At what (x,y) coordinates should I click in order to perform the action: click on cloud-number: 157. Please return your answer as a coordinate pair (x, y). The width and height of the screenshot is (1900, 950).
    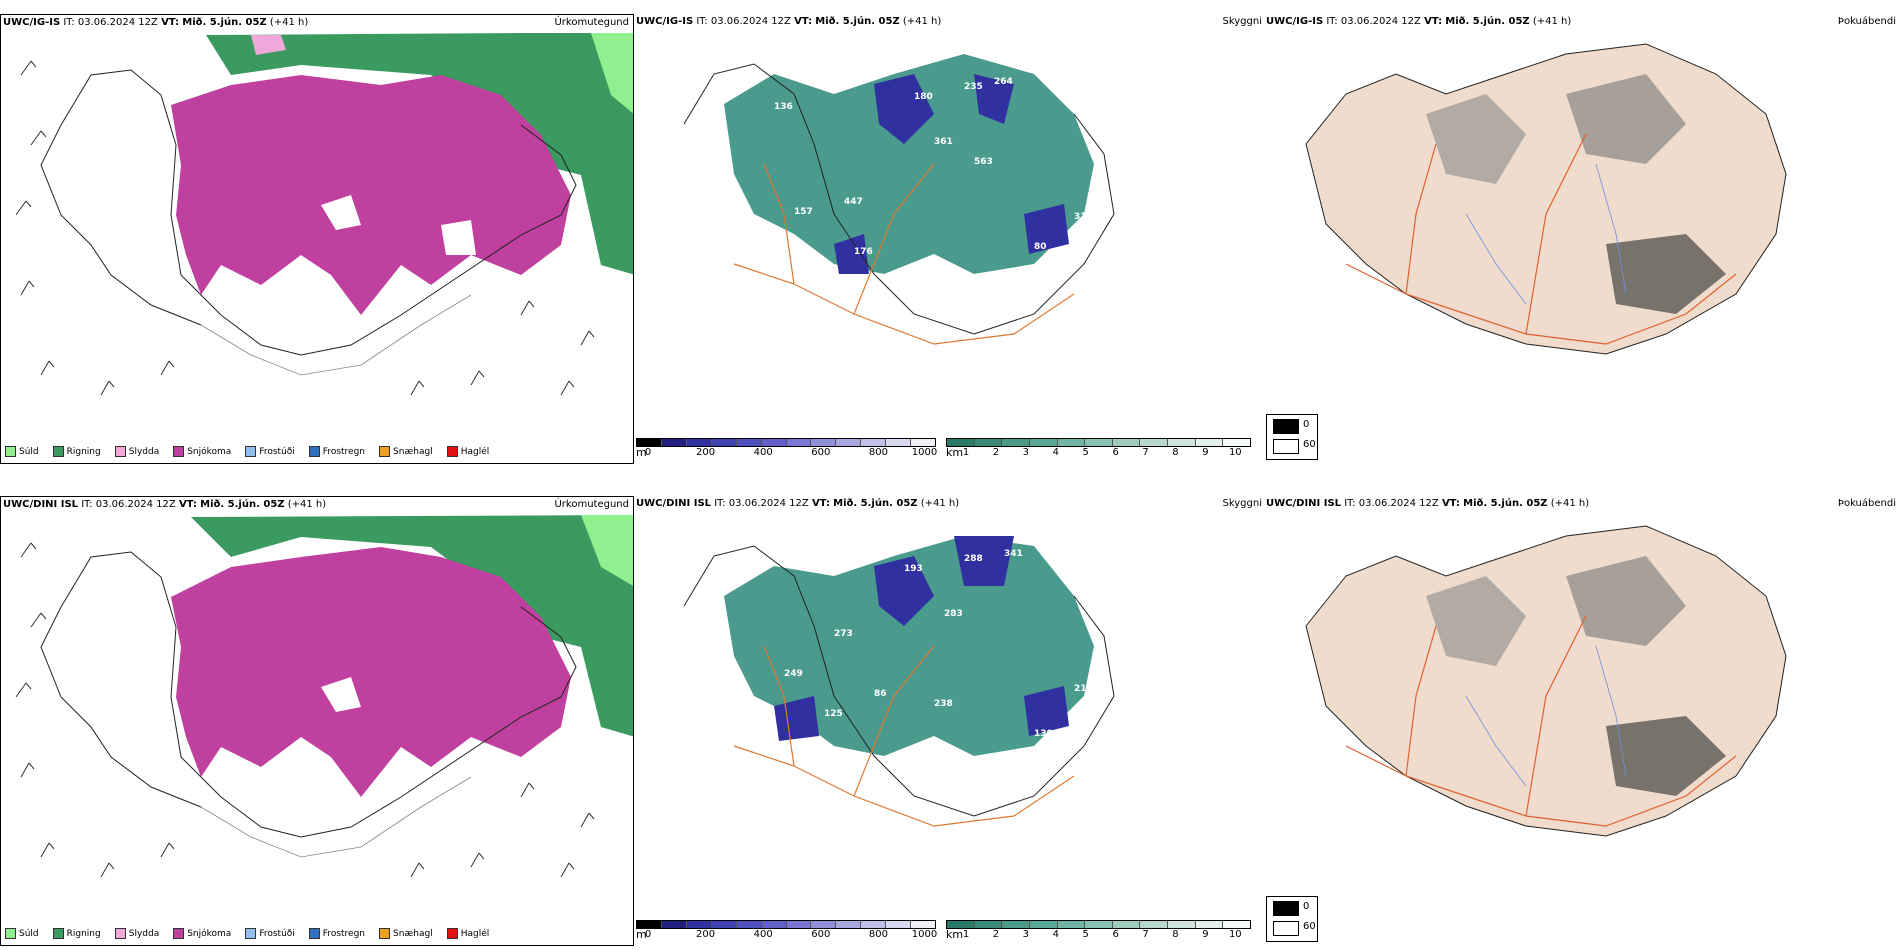
    Looking at the image, I should click on (803, 212).